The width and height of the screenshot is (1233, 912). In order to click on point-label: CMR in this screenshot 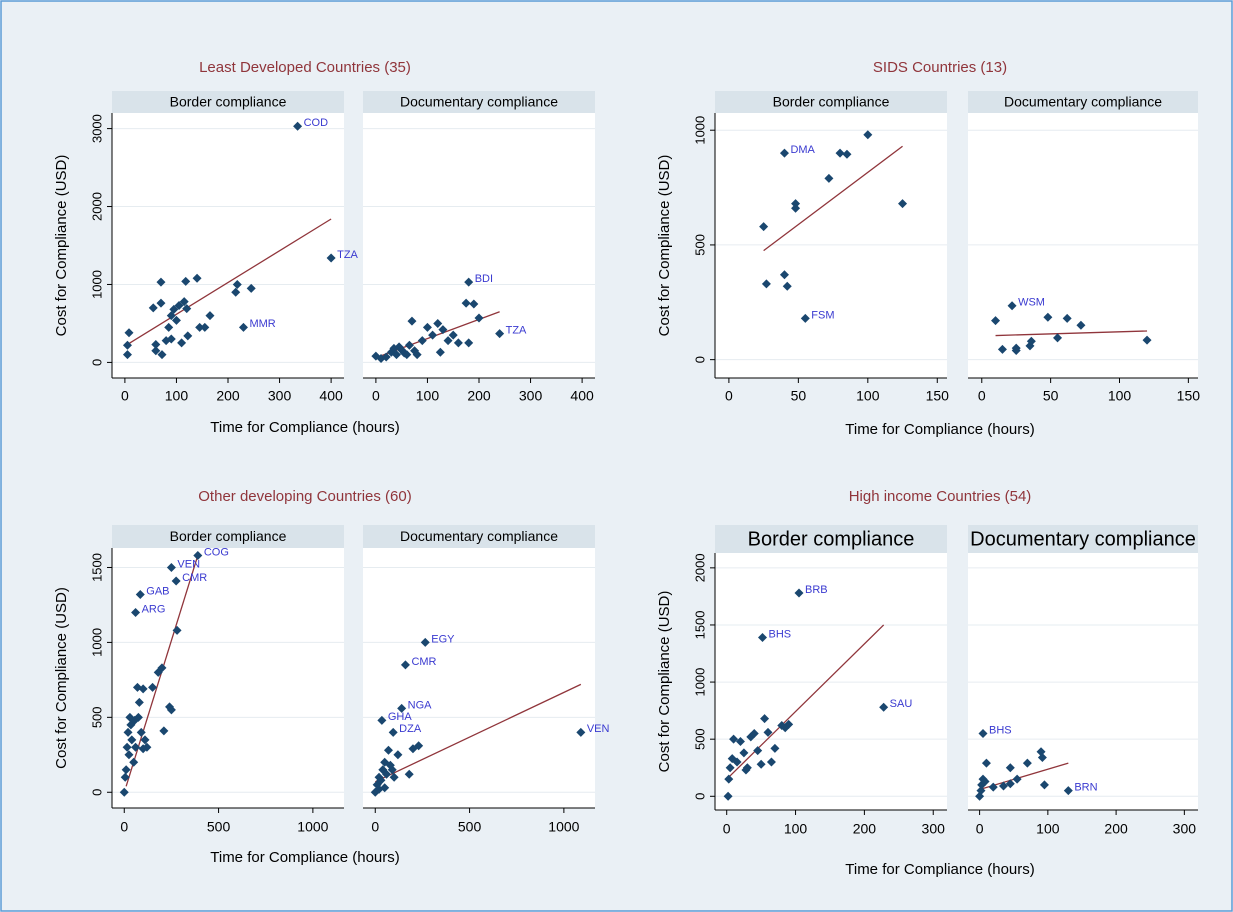, I will do `click(423, 662)`.